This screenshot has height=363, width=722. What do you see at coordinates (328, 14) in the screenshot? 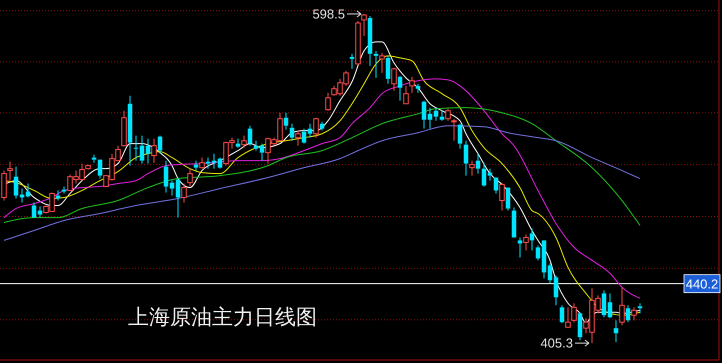
I see `annotation: 598.5` at bounding box center [328, 14].